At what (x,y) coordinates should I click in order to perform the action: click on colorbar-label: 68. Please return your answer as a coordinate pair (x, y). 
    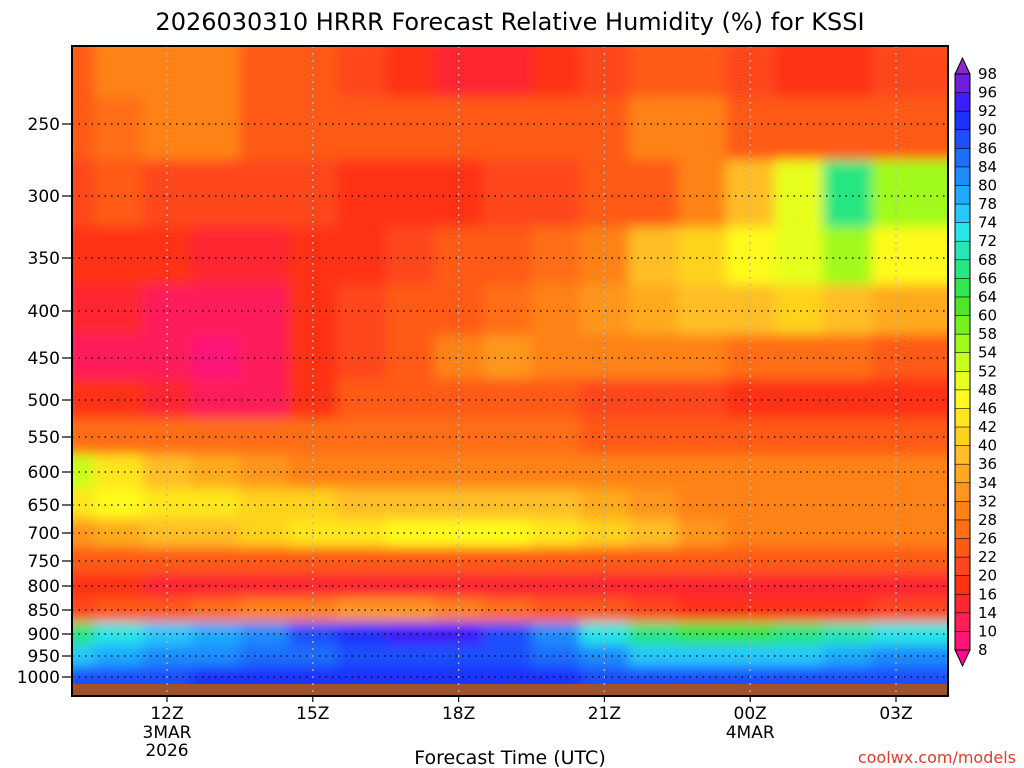
    Looking at the image, I should click on (987, 260).